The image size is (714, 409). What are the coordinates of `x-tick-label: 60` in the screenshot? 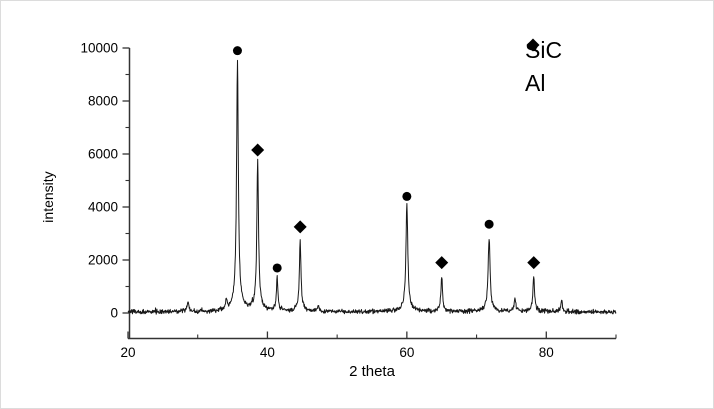 It's located at (406, 352).